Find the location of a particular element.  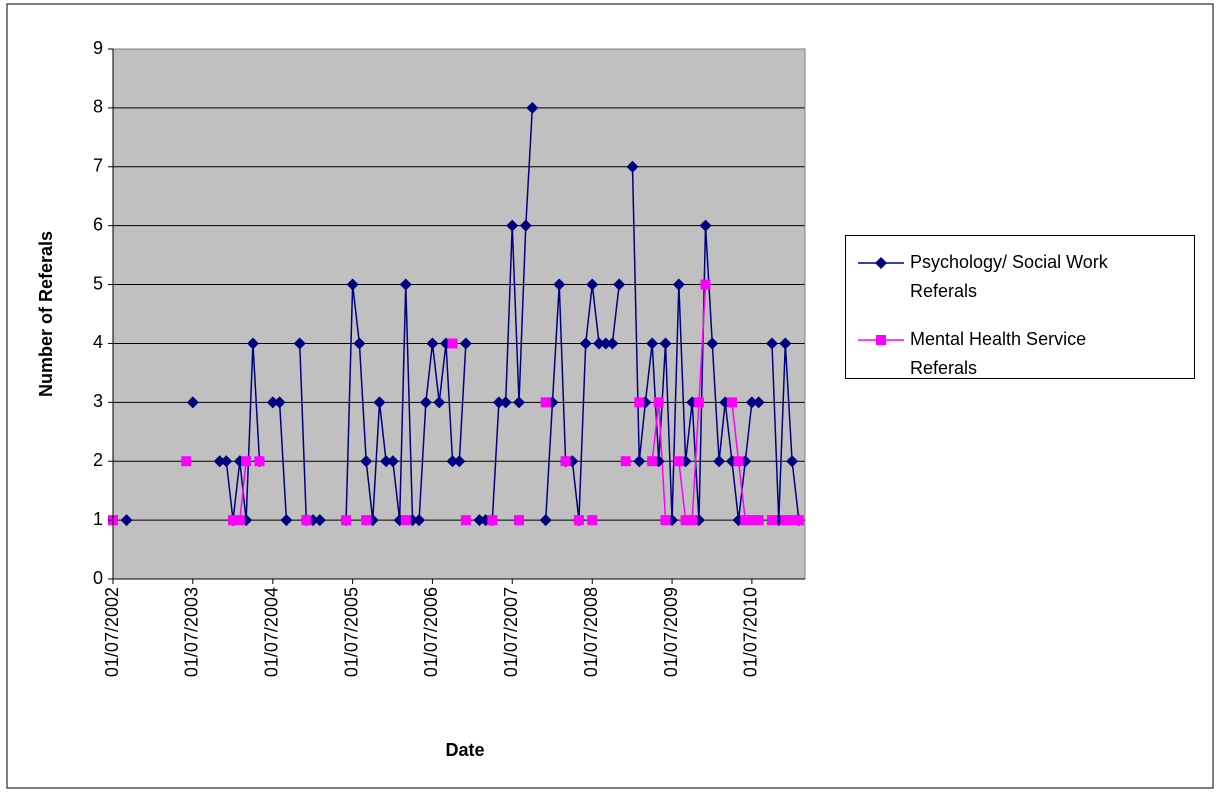

y-tick-label: 7 is located at coordinates (98, 166).